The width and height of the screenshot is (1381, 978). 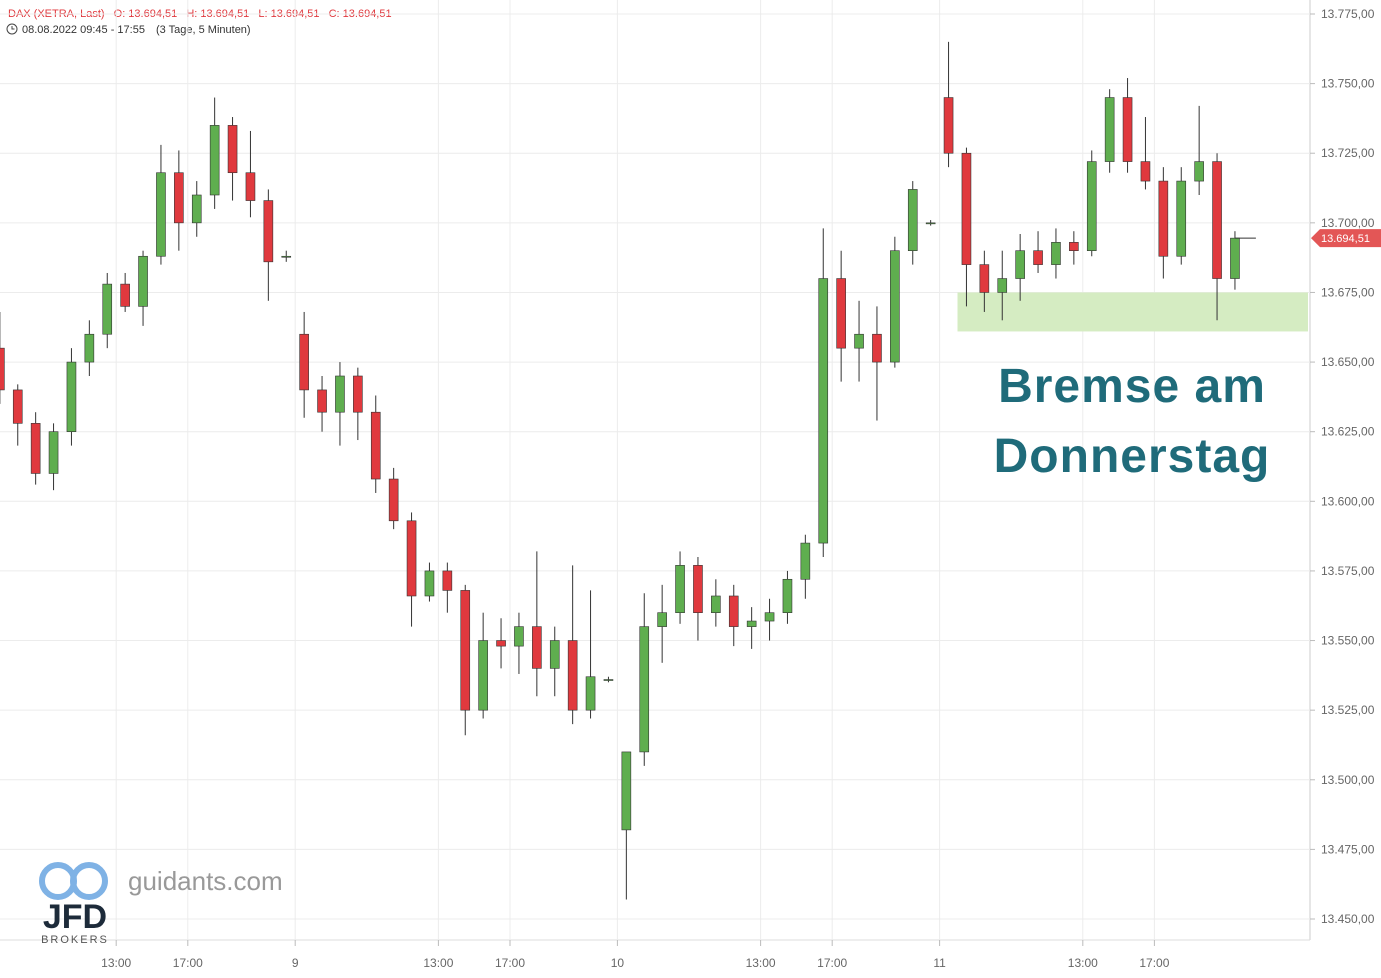 What do you see at coordinates (1348, 571) in the screenshot?
I see `y-tick-label: 13.575,00` at bounding box center [1348, 571].